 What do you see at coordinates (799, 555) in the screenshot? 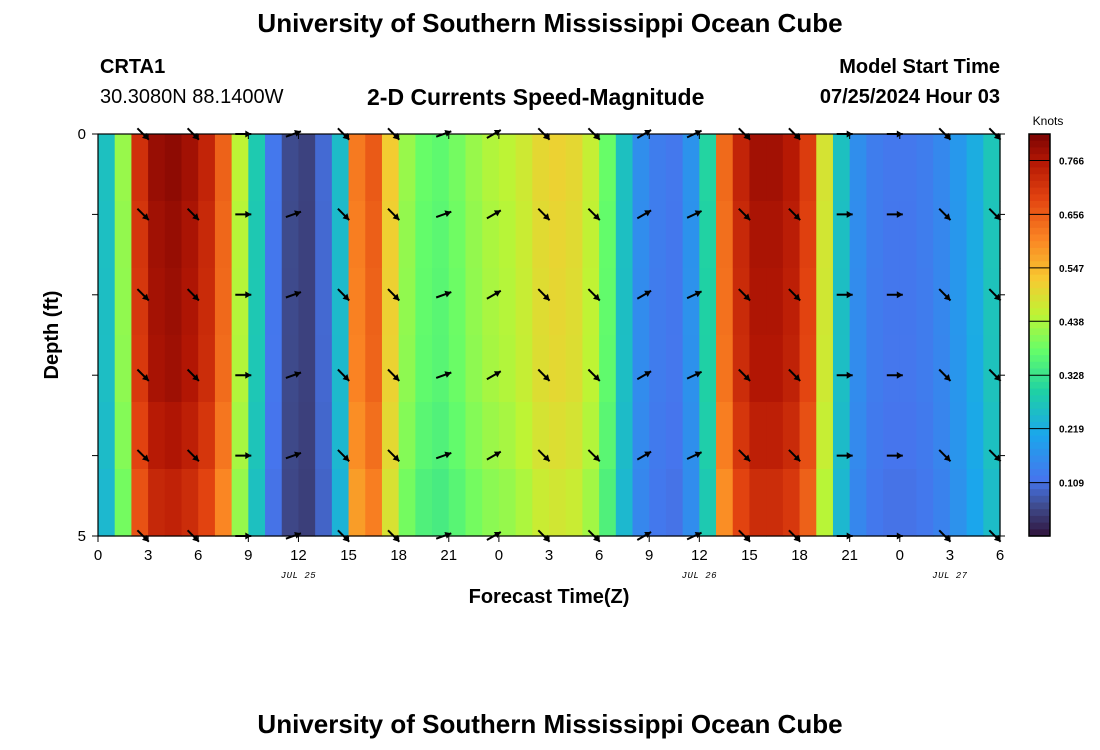
I see `x-tick-label: 18` at bounding box center [799, 555].